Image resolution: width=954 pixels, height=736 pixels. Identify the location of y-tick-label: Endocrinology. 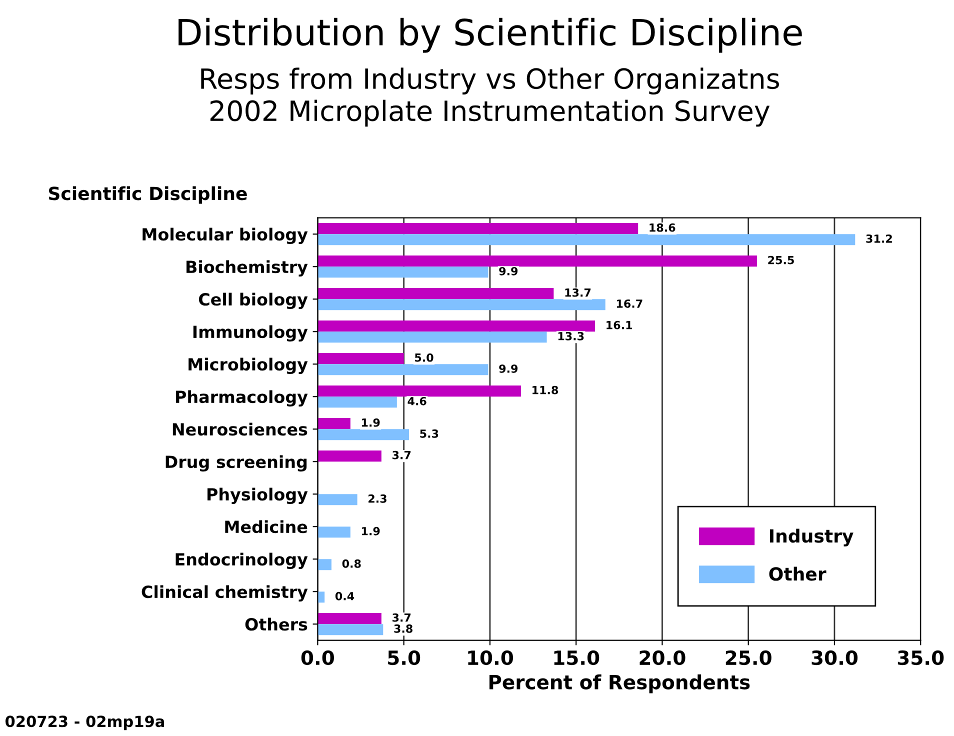
(242, 561).